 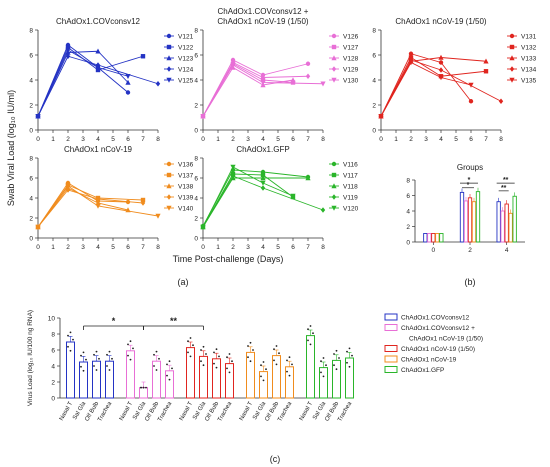 What do you see at coordinates (83, 83) in the screenshot?
I see `series-line-V123` at bounding box center [83, 83].